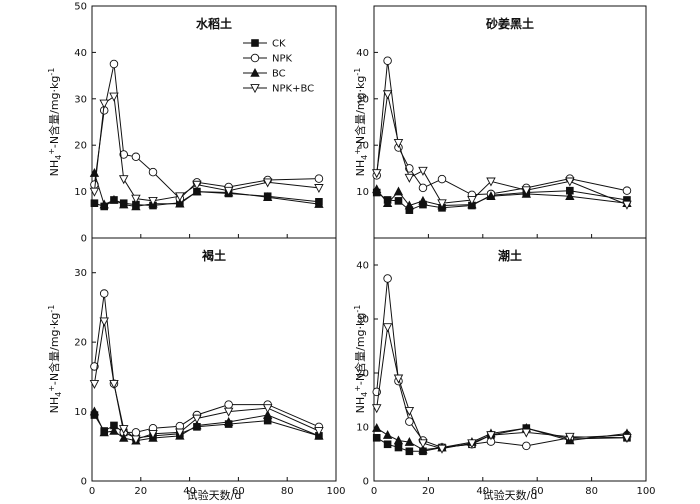 The width and height of the screenshot is (700, 504). I want to click on x-tick-label: 40, so click(482, 491).